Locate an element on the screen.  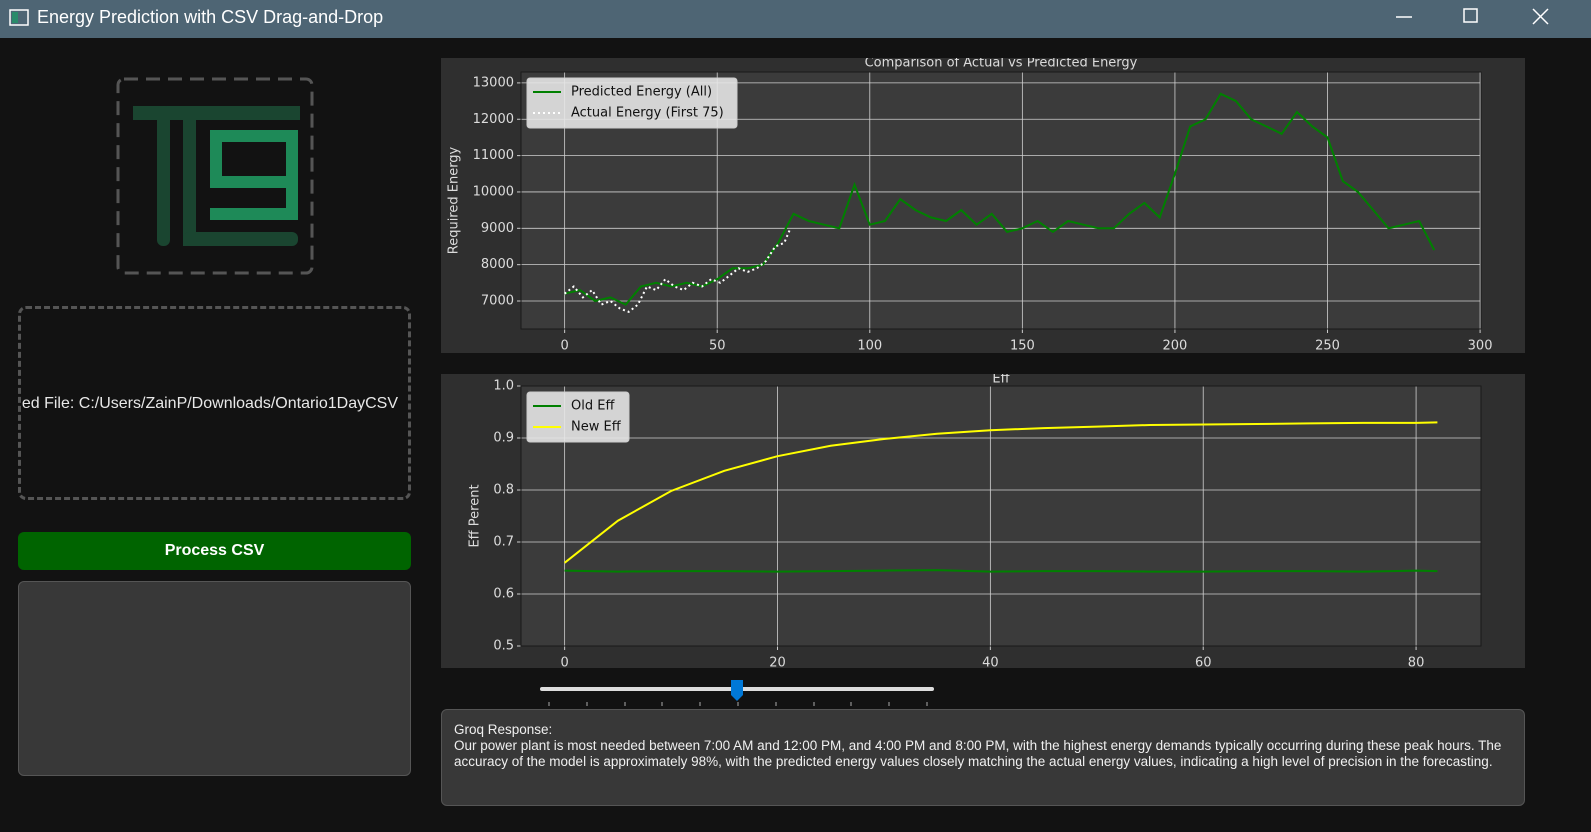
slider is located at coordinates (737, 693).